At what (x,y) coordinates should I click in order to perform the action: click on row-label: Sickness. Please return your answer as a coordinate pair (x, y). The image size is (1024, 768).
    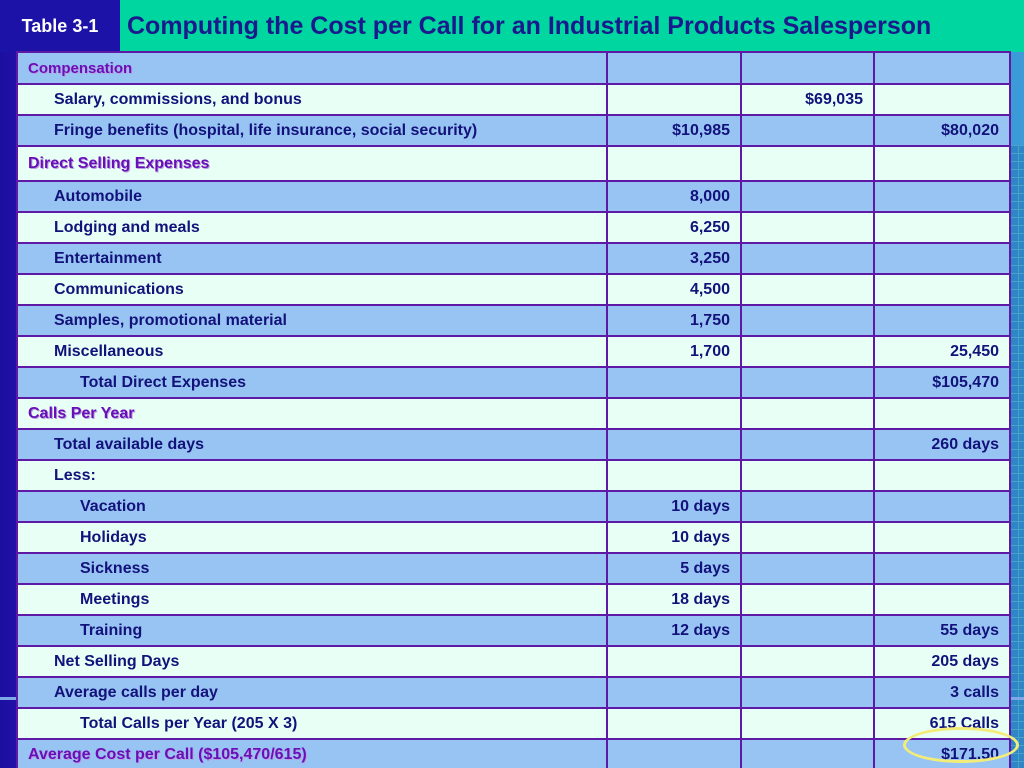
    Looking at the image, I should click on (312, 568).